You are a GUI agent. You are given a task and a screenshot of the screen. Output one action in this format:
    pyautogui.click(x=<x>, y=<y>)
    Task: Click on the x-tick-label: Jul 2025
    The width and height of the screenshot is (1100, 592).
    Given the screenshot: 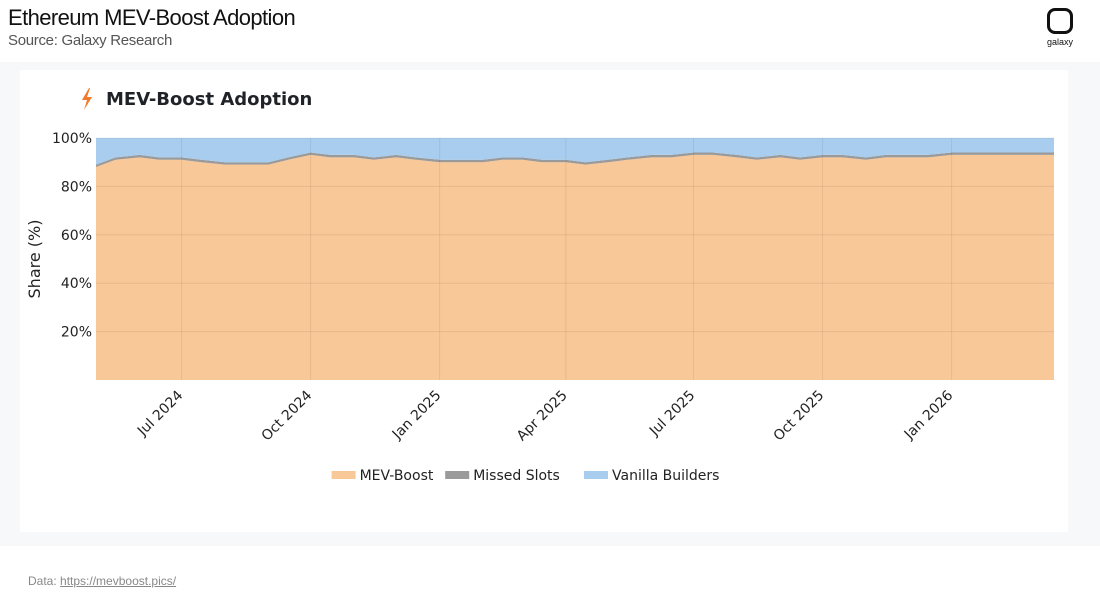 What is the action you would take?
    pyautogui.click(x=672, y=414)
    